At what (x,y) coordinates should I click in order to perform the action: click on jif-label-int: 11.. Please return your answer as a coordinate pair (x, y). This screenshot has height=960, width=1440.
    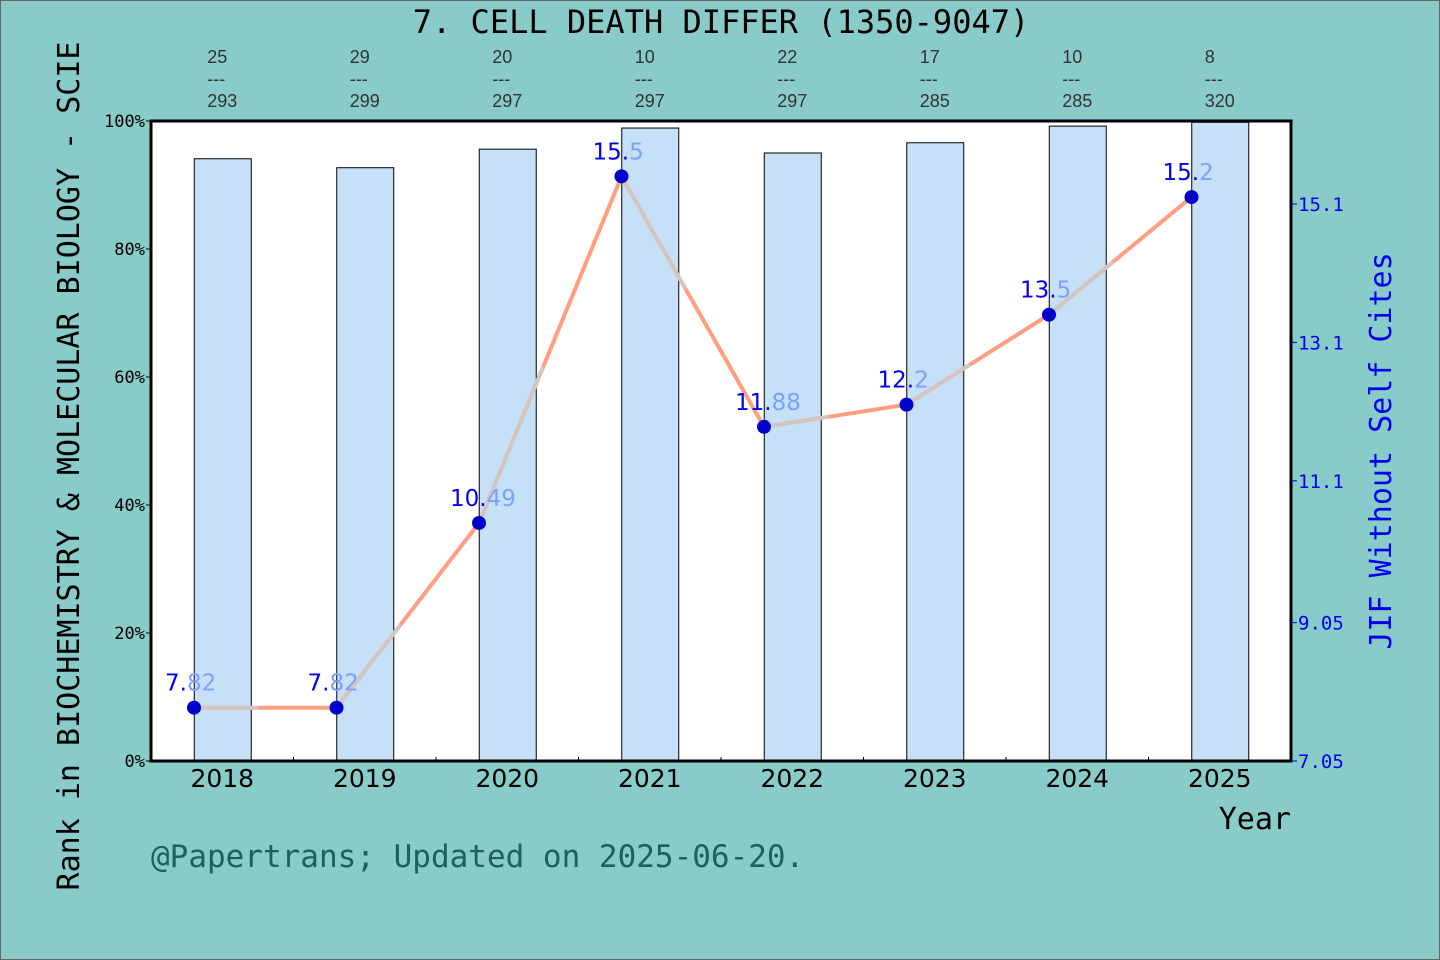
    Looking at the image, I should click on (753, 403).